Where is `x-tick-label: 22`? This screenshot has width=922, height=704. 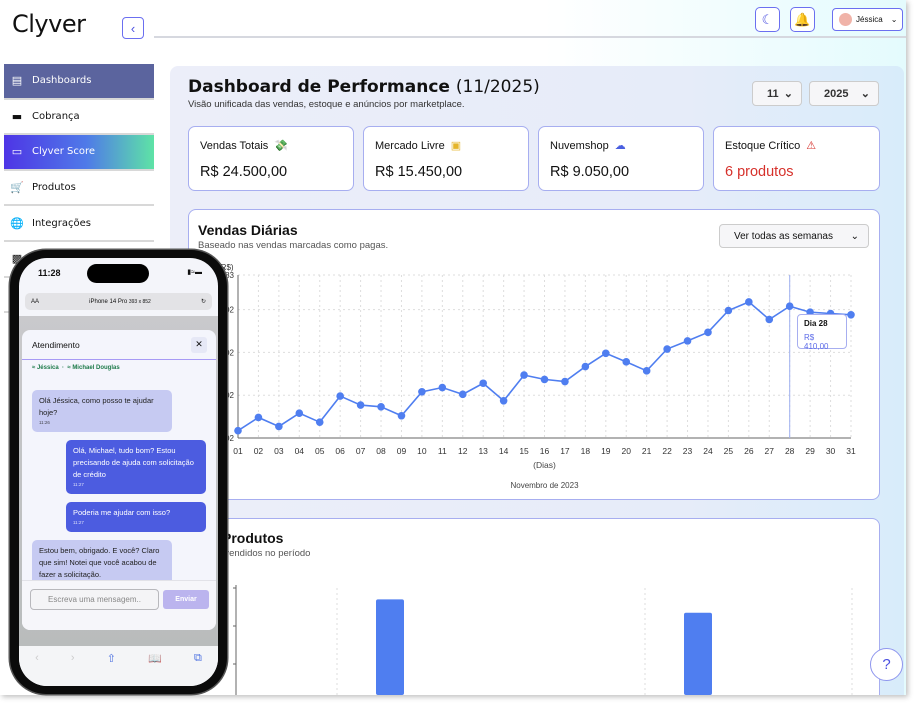 x-tick-label: 22 is located at coordinates (667, 451).